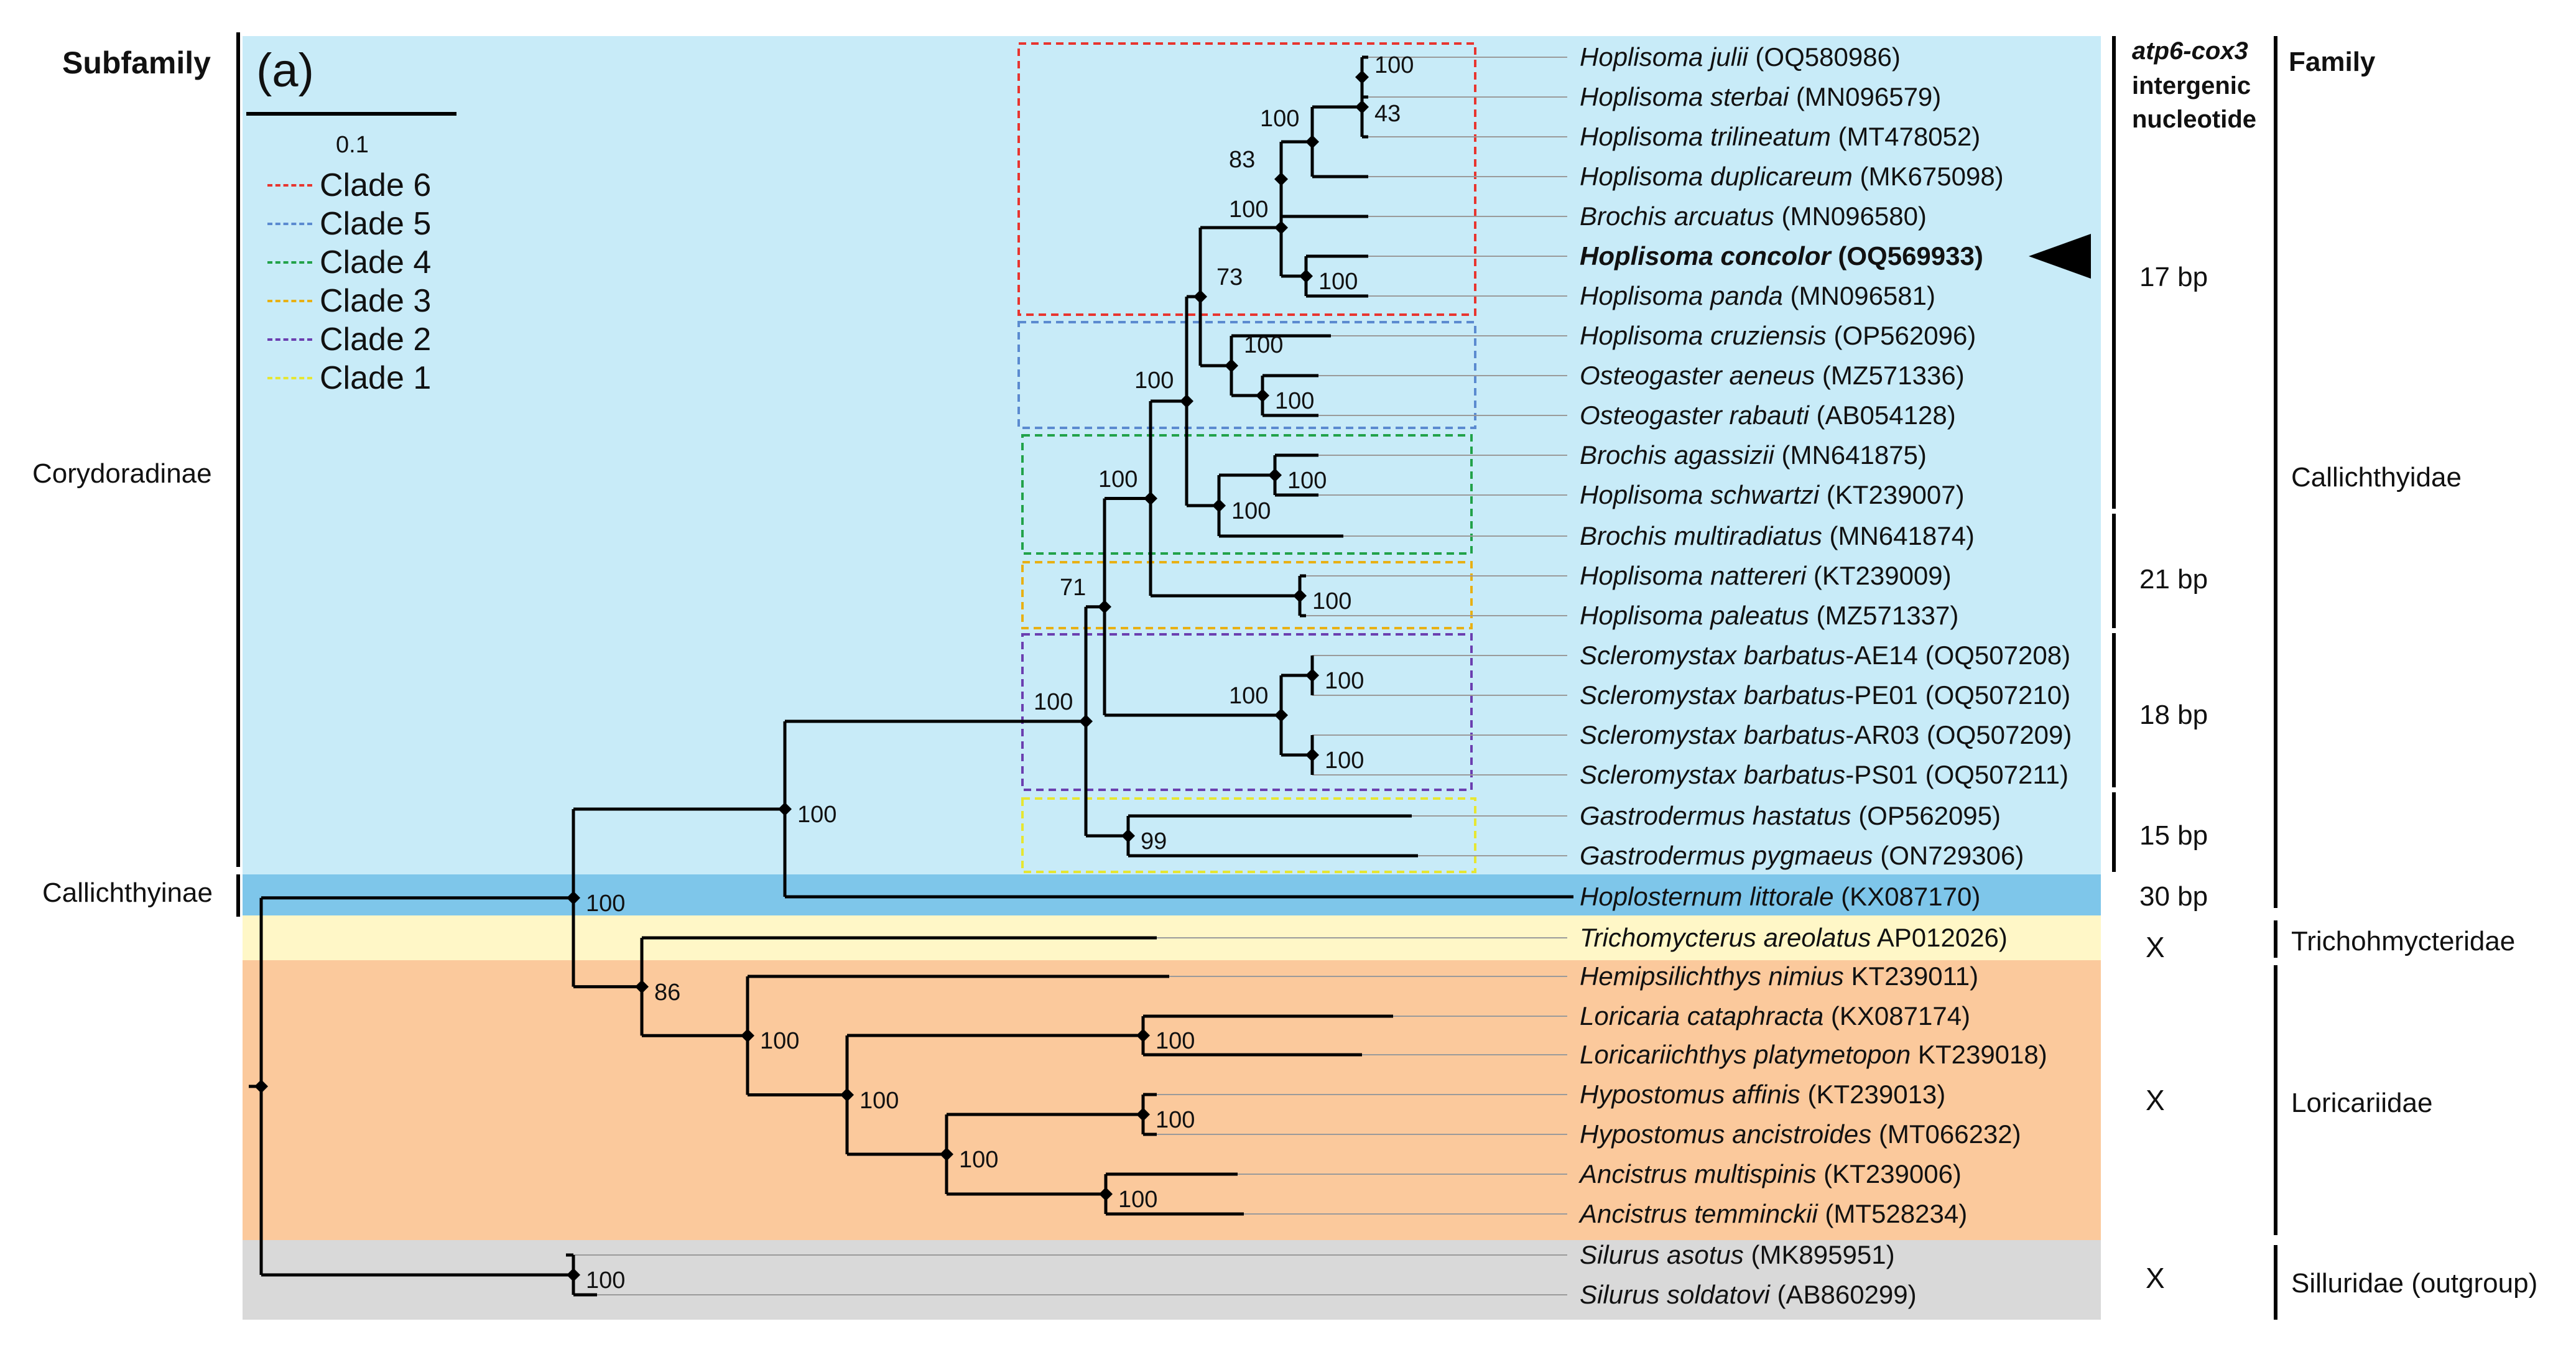 This screenshot has width=2576, height=1357. Describe the element at coordinates (1172, 894) in the screenshot. I see `callichthyinae-band` at that location.